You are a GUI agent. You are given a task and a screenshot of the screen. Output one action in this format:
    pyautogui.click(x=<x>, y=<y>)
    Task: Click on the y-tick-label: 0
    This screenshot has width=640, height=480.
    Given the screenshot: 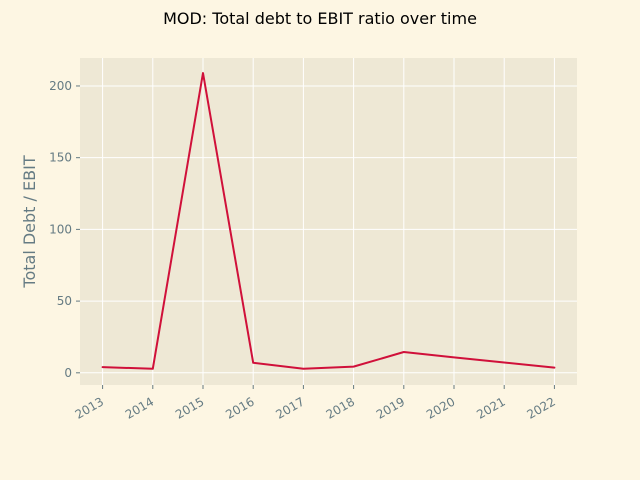 What is the action you would take?
    pyautogui.click(x=68, y=373)
    